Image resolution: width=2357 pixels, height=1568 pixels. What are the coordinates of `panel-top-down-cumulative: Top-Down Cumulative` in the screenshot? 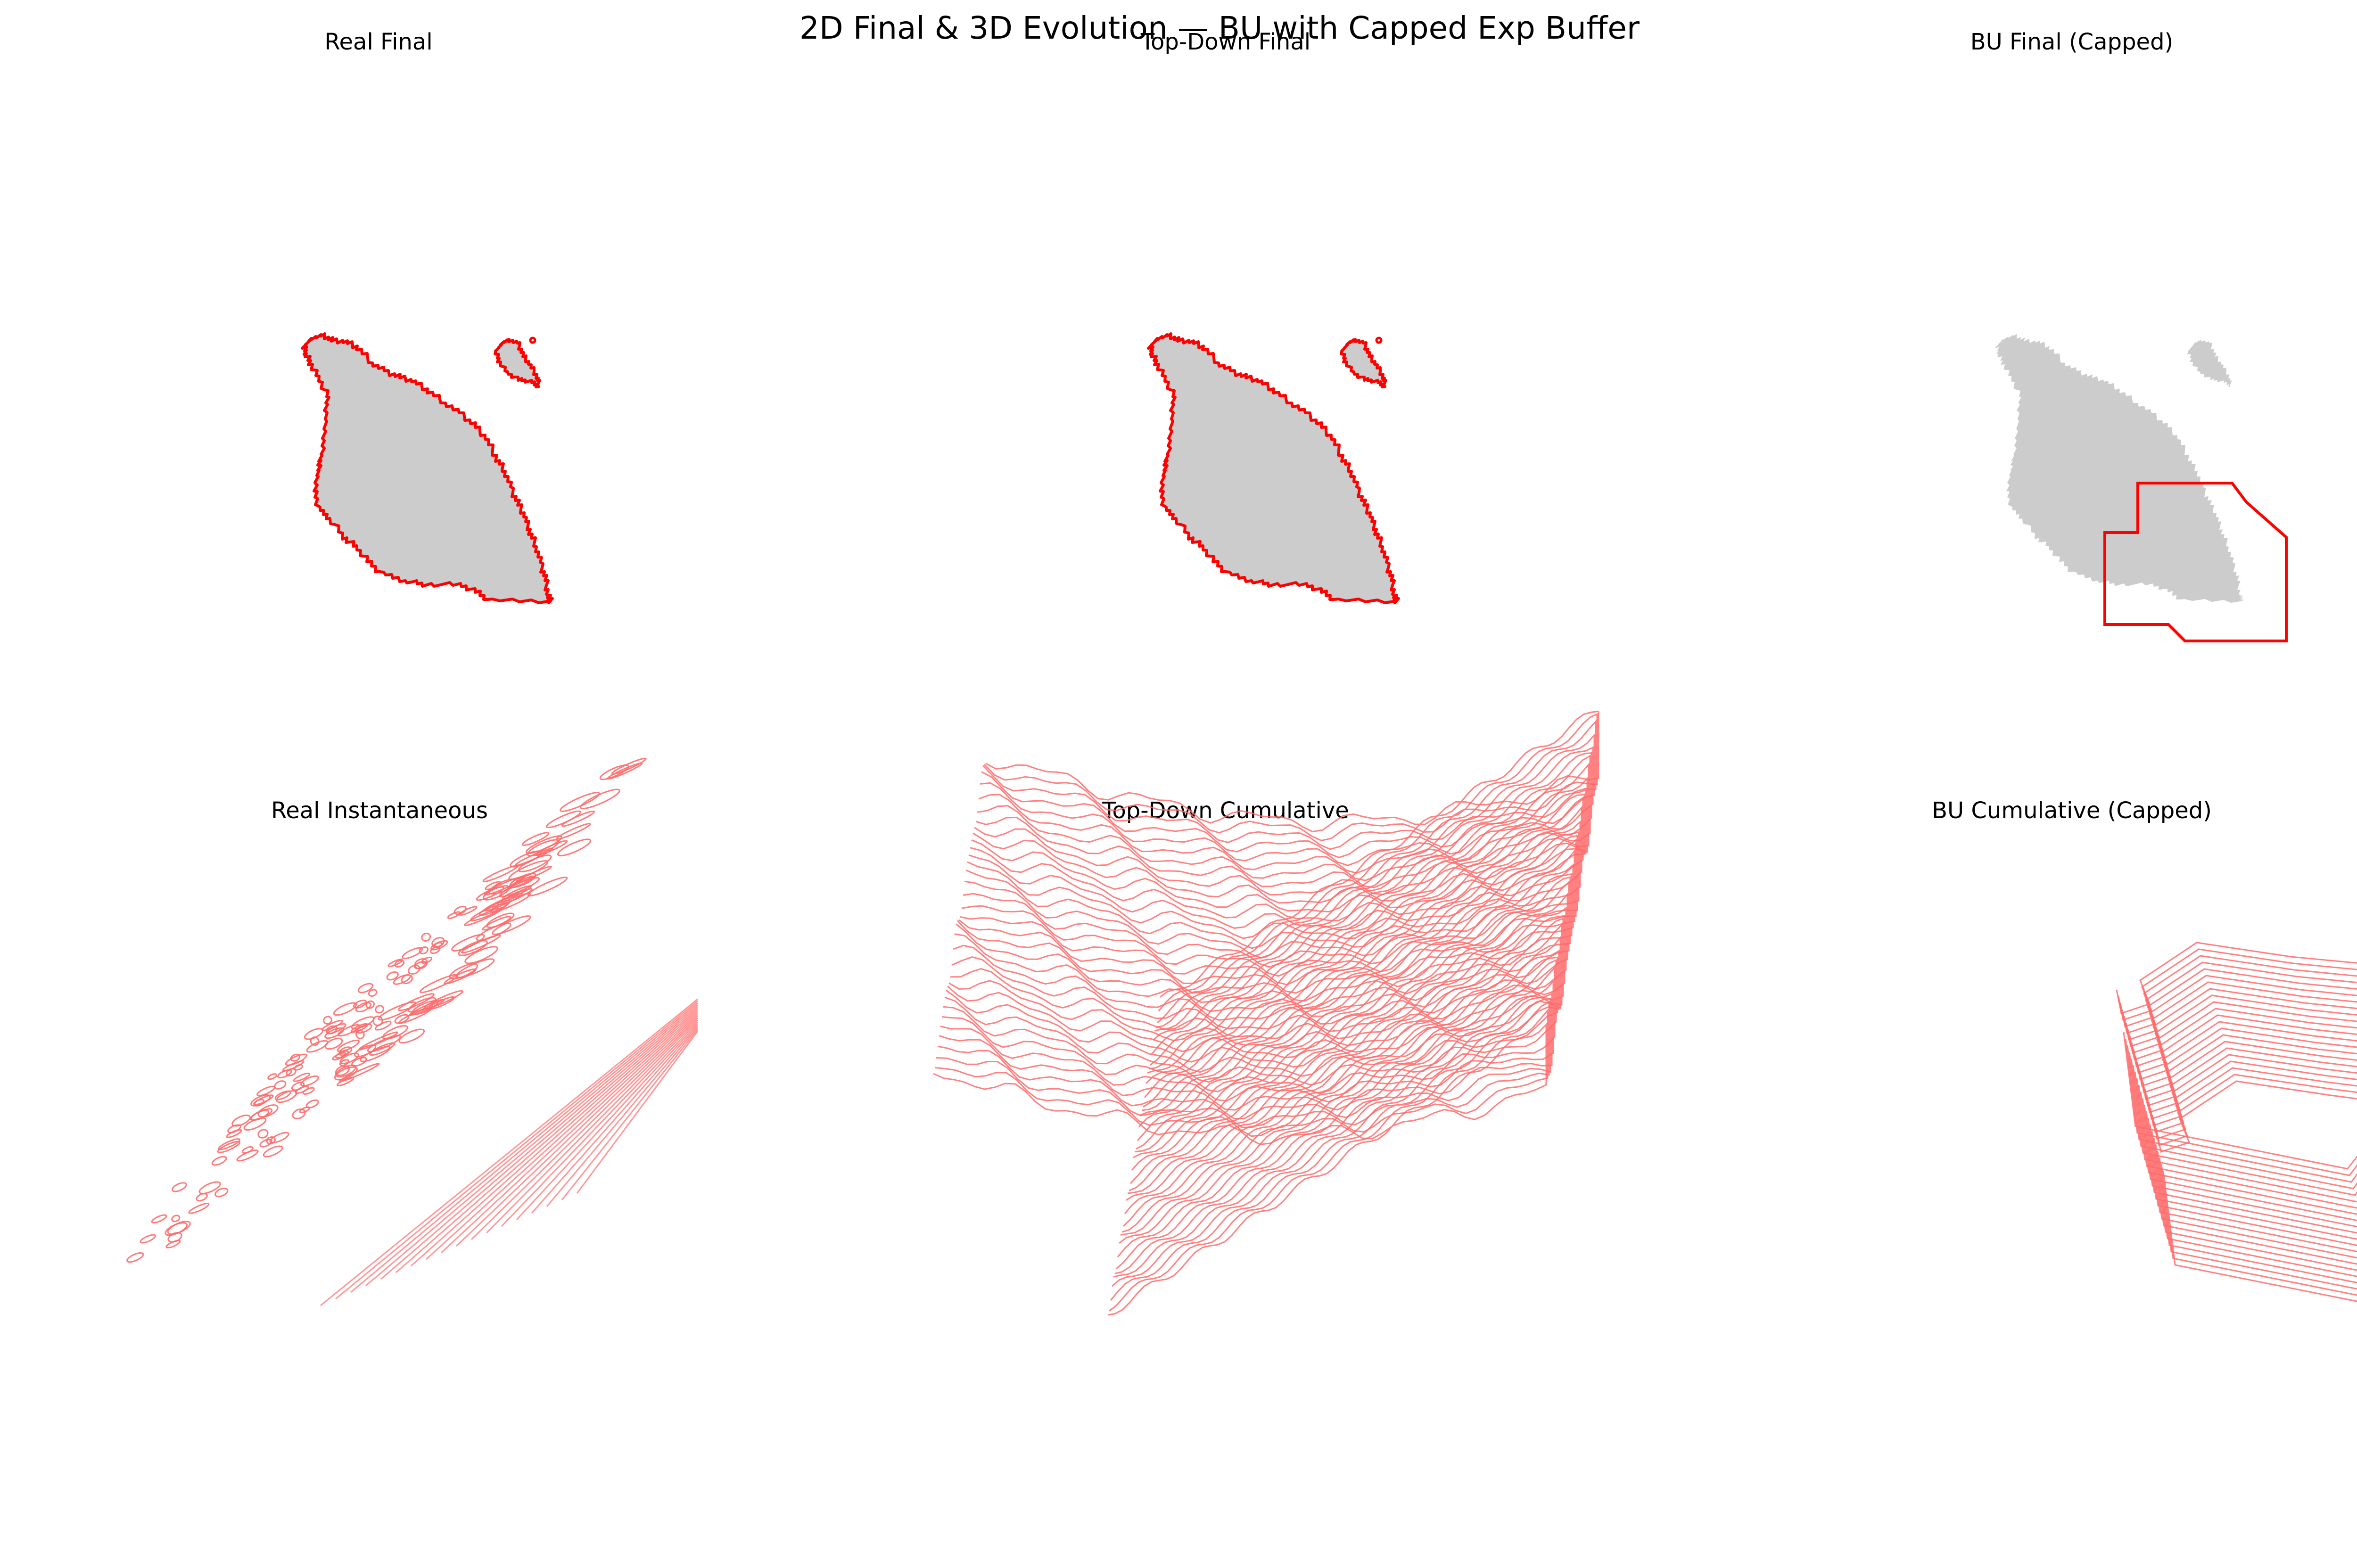 It's located at (1266, 1013).